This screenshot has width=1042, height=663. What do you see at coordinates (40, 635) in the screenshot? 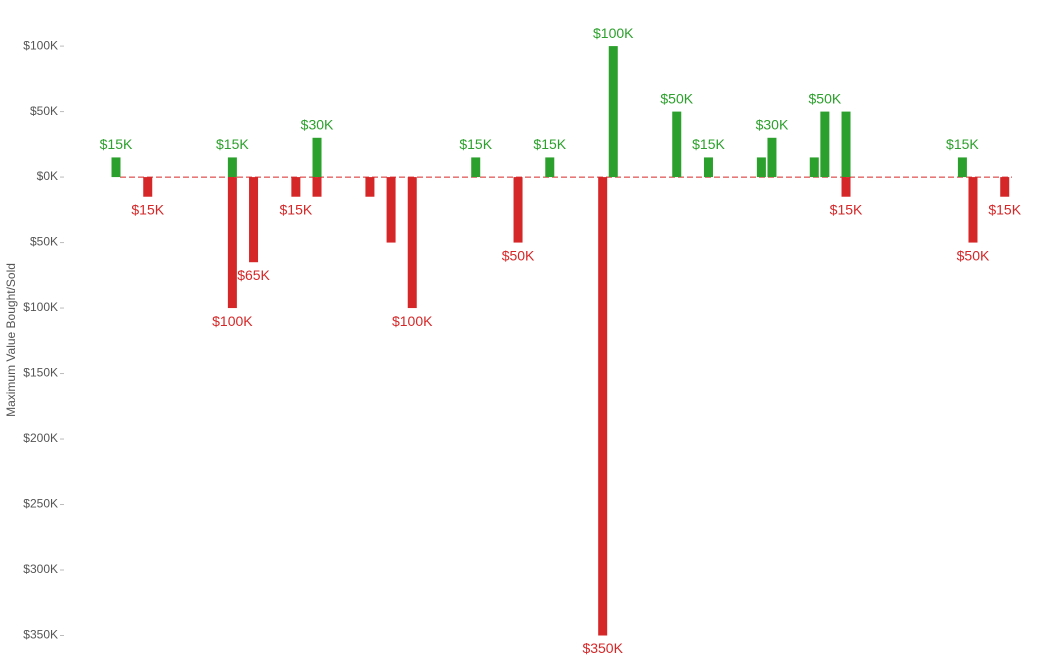
I see `y-tick-label: $350K` at bounding box center [40, 635].